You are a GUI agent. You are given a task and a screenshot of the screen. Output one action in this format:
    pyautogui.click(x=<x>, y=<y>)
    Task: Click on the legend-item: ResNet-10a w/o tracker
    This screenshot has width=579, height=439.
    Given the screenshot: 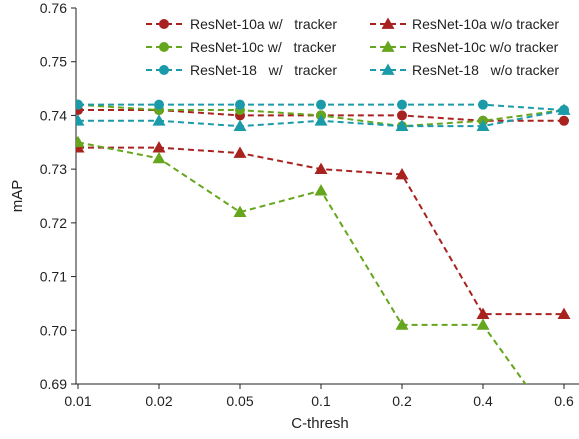 What is the action you would take?
    pyautogui.click(x=464, y=24)
    